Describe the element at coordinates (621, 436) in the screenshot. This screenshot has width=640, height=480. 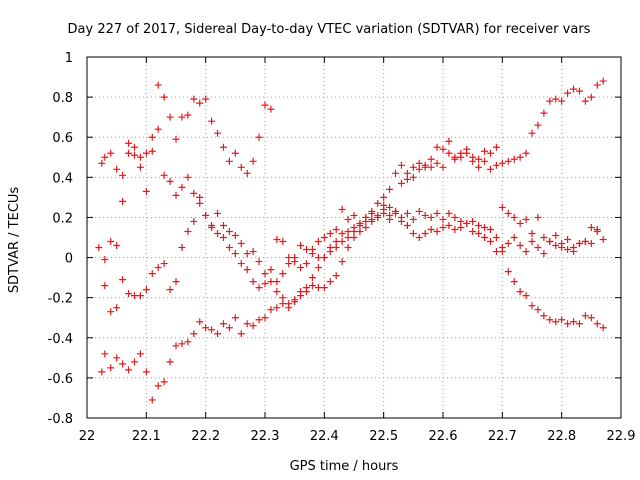
I see `x-tick-label: 22.9` at that location.